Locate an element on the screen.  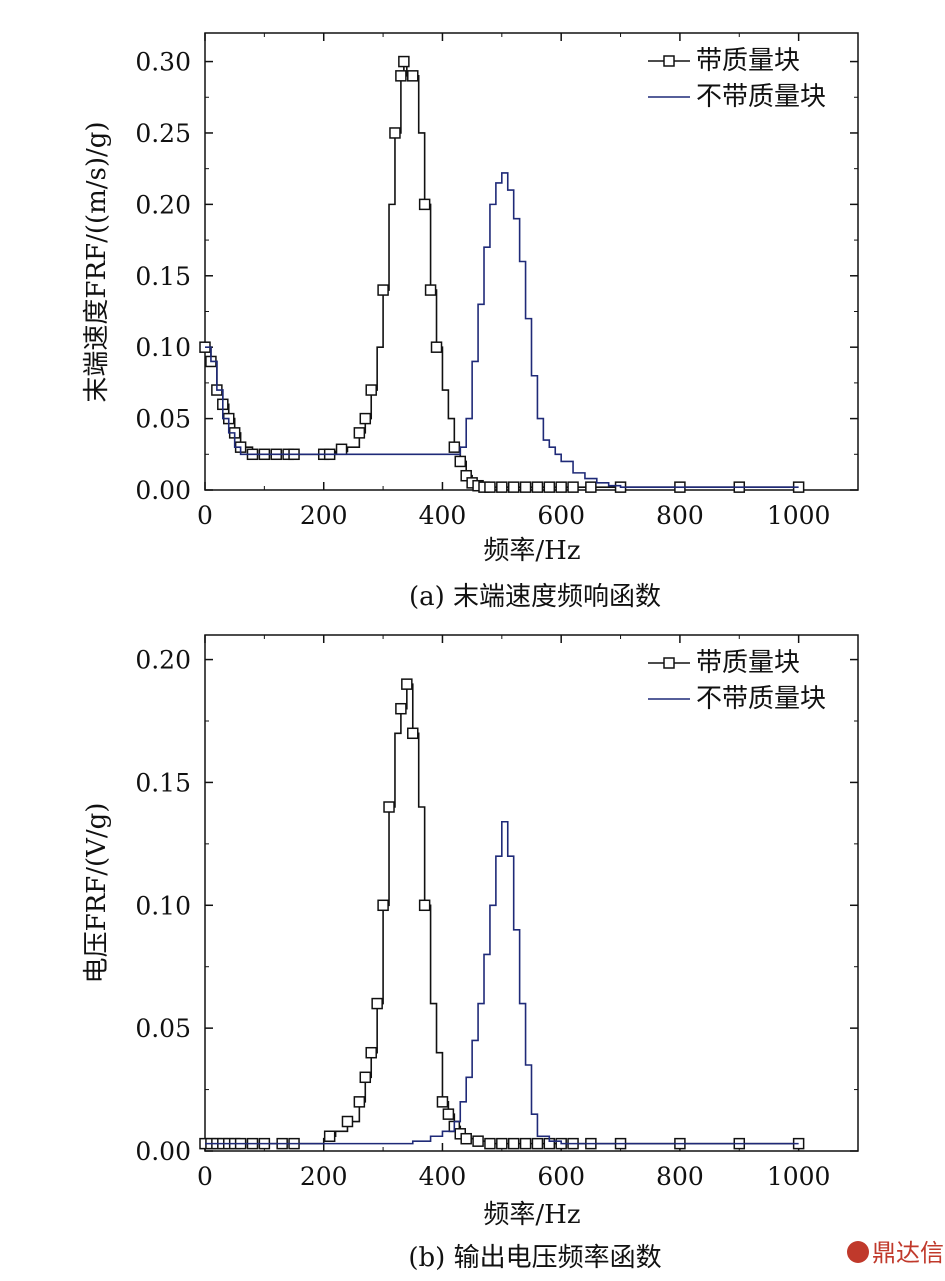
watermark-logo: 鼎达信 is located at coordinates (895, 1253).